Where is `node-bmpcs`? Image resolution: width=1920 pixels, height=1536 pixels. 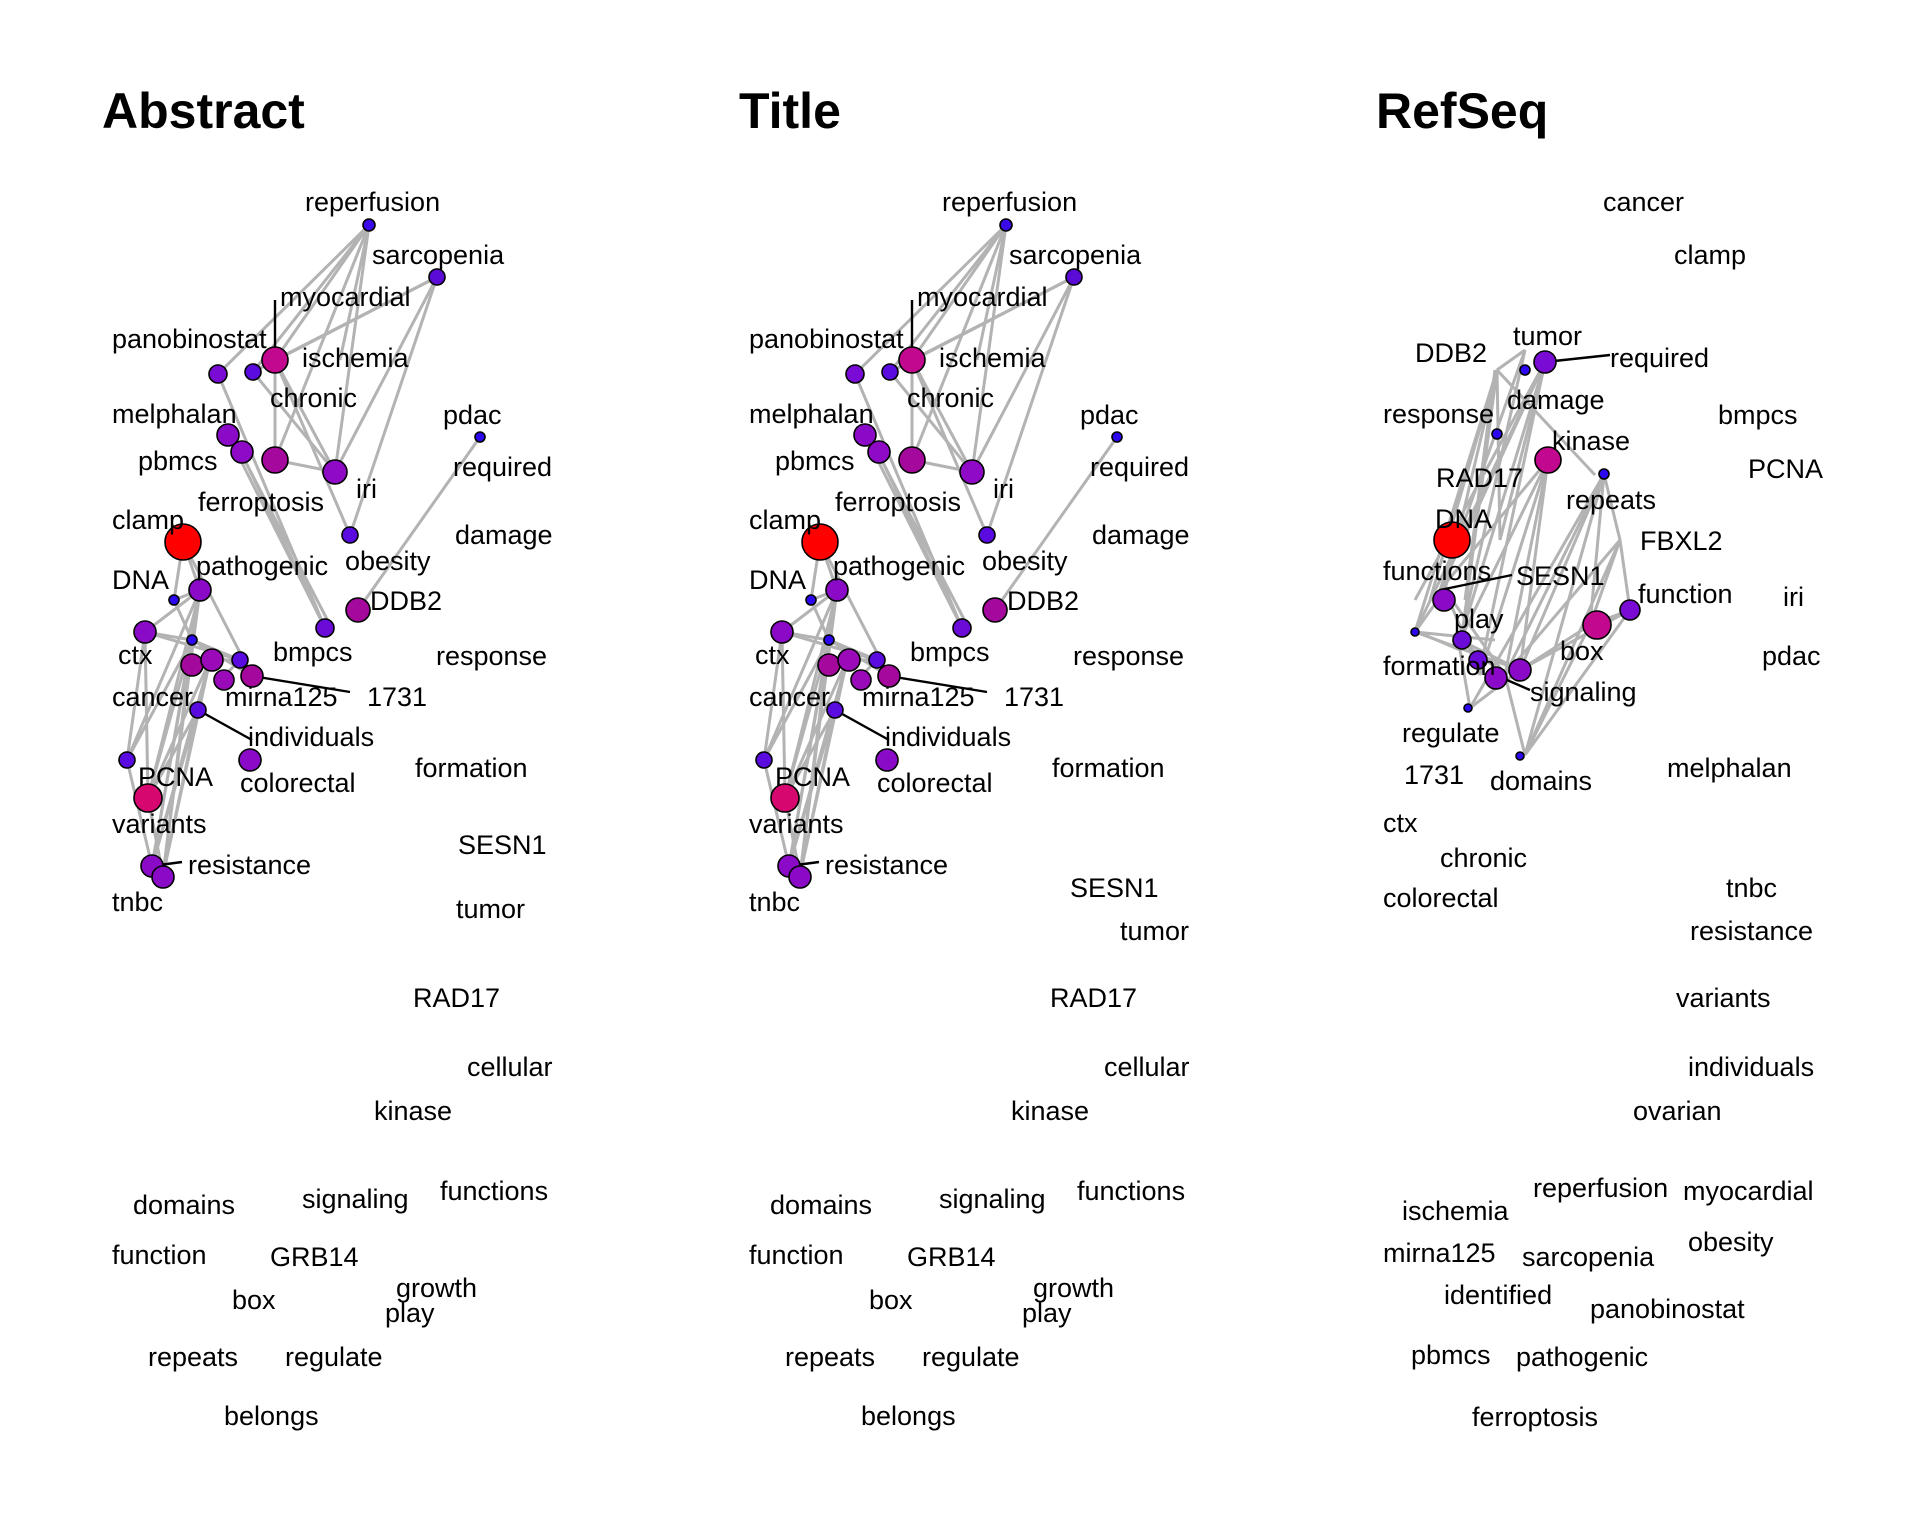
node-bmpcs is located at coordinates (962, 628).